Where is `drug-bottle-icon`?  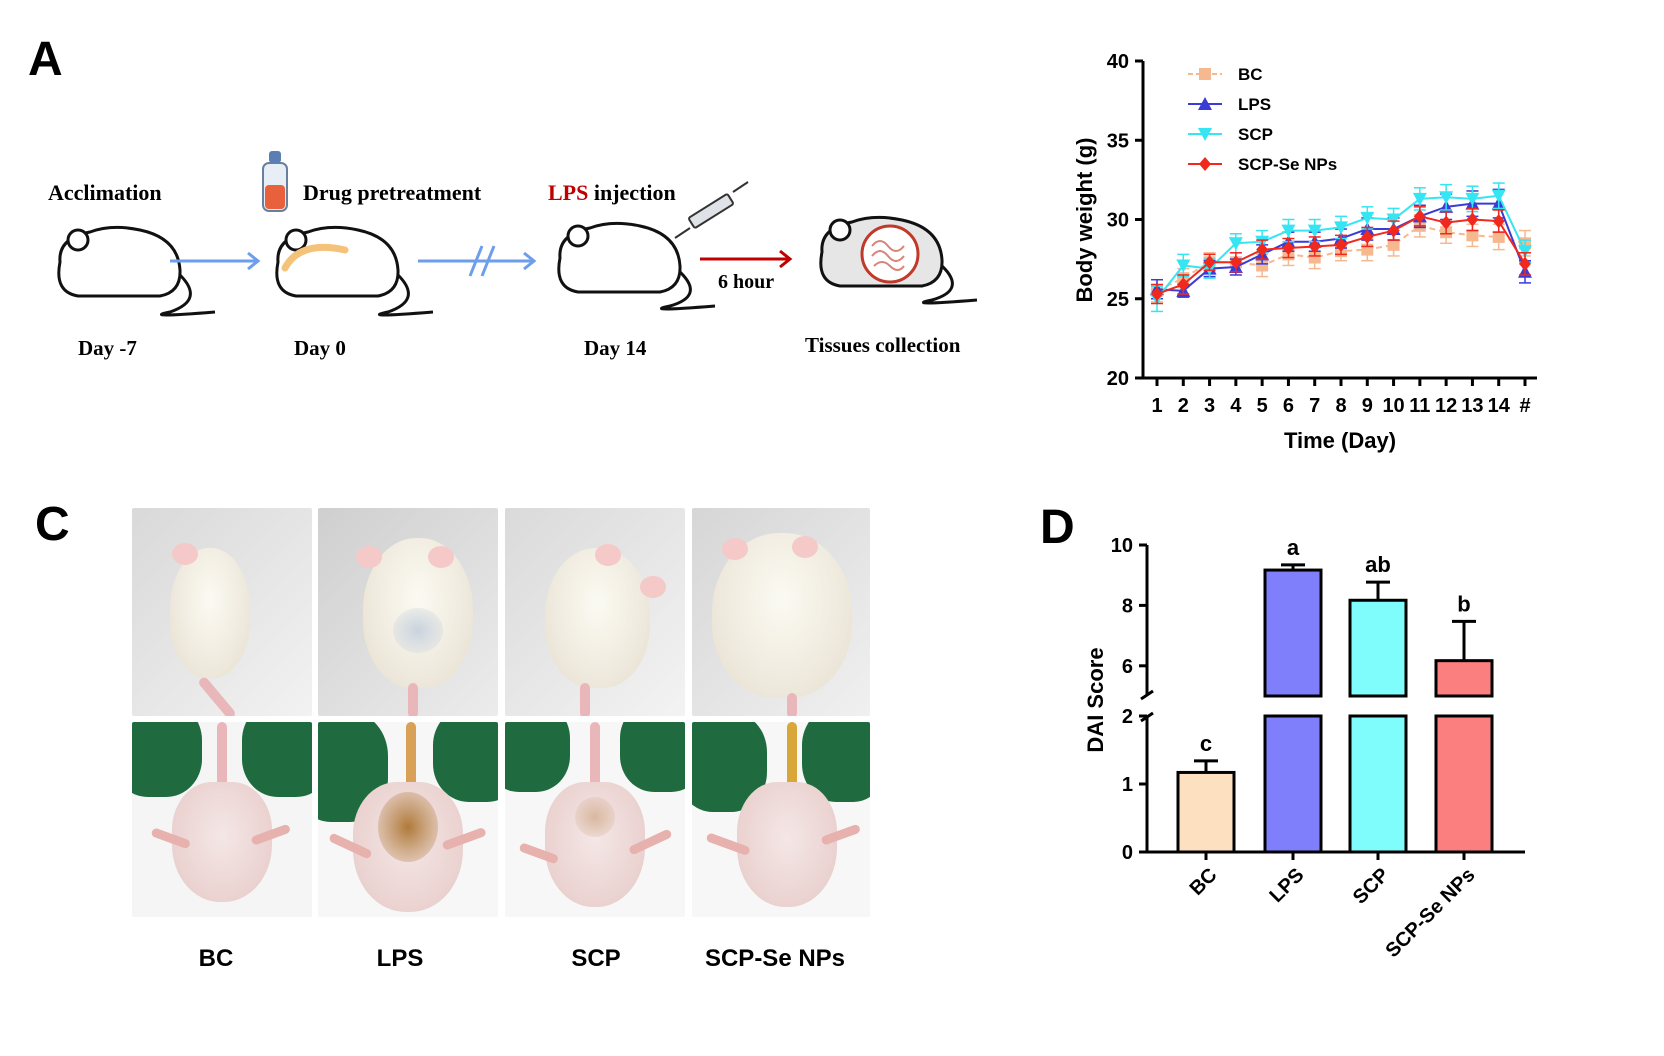 drug-bottle-icon is located at coordinates (275, 181).